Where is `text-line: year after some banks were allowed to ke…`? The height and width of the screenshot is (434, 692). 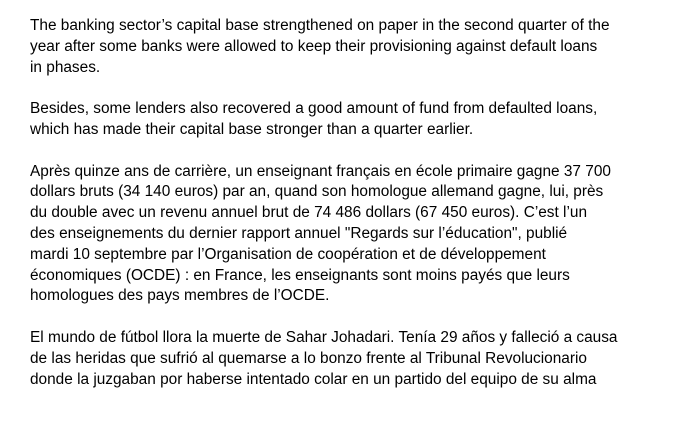
text-line: year after some banks were allowed to ke… is located at coordinates (314, 46).